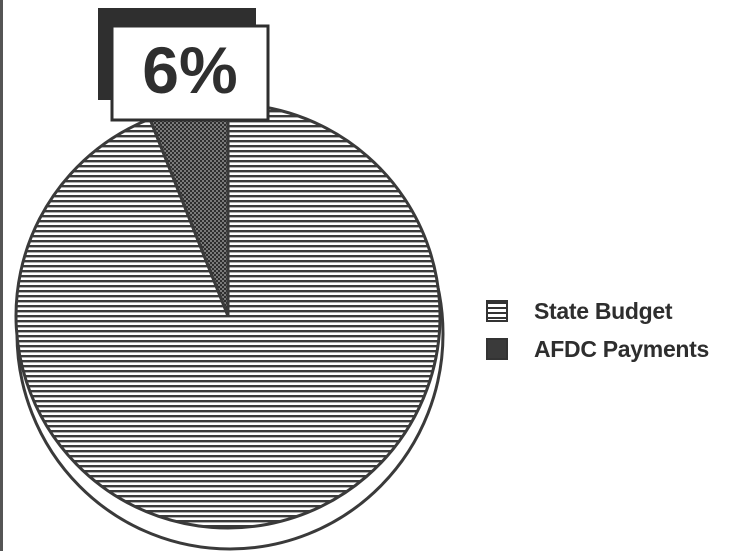  What do you see at coordinates (497, 311) in the screenshot?
I see `legend-swatch-state-budget` at bounding box center [497, 311].